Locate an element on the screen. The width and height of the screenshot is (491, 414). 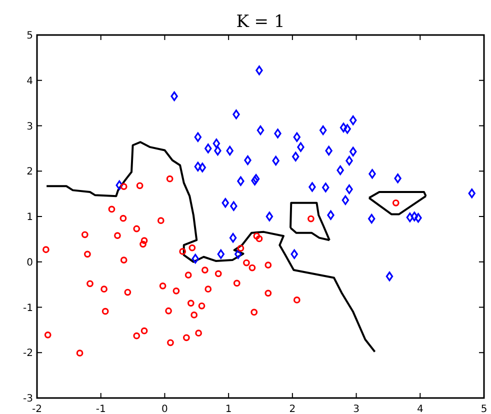
y-tick-label: 0 is located at coordinates (29, 262).